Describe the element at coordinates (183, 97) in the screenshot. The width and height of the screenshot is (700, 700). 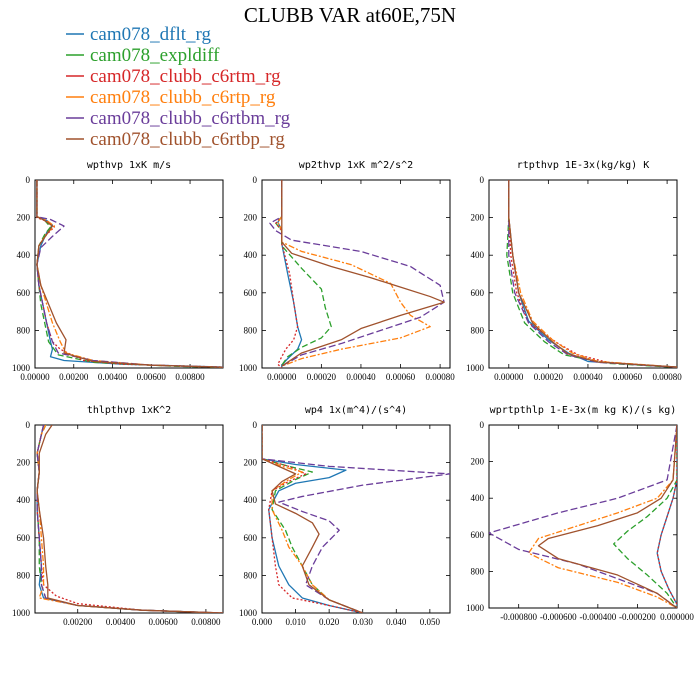
I see `legend-label-c6rtp: cam078_clubb_c6rtp_rg` at that location.